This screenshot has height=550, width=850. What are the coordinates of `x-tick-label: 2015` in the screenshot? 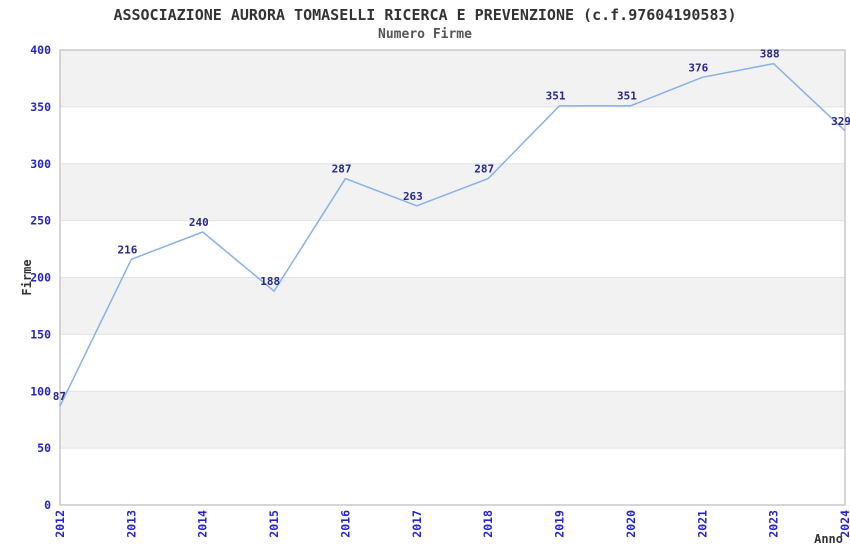 It's located at (274, 524).